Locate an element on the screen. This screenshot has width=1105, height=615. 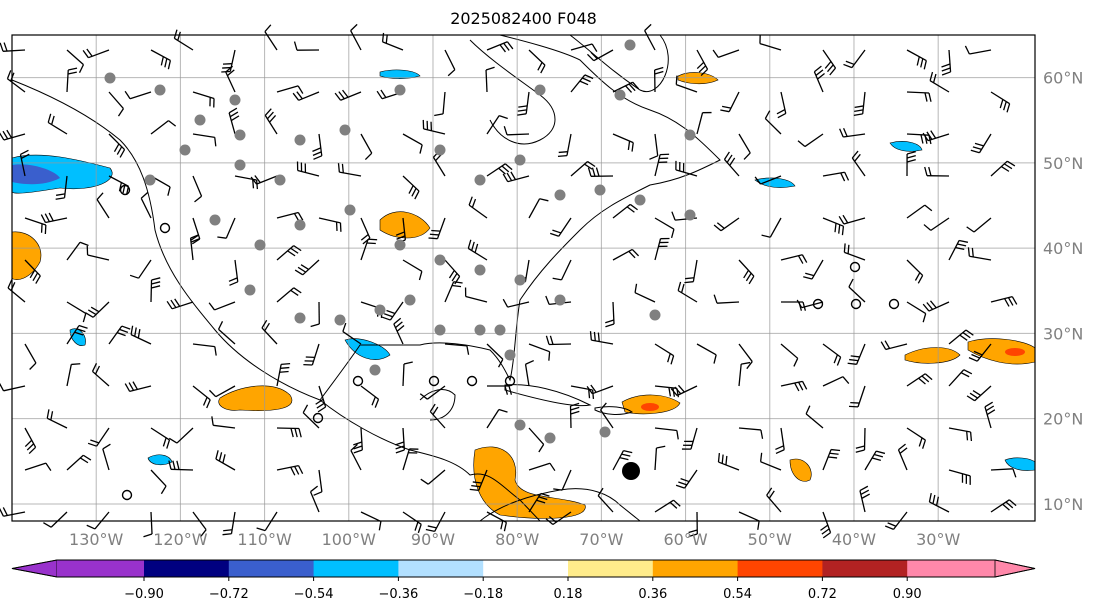
colorbar-outline is located at coordinates (523, 568).